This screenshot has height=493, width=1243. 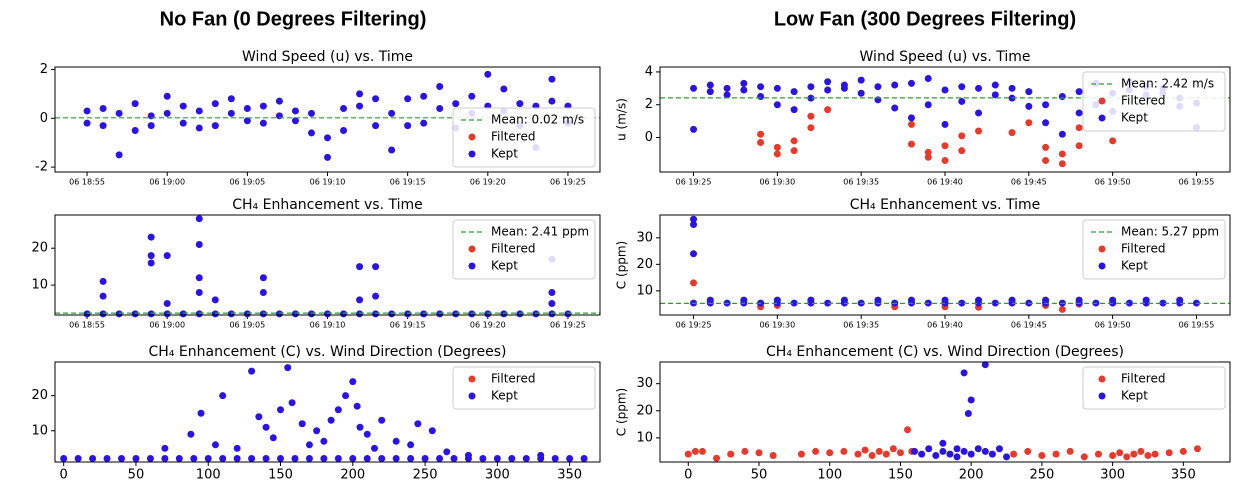 What do you see at coordinates (41, 167) in the screenshot?
I see `y-tick-label: -2` at bounding box center [41, 167].